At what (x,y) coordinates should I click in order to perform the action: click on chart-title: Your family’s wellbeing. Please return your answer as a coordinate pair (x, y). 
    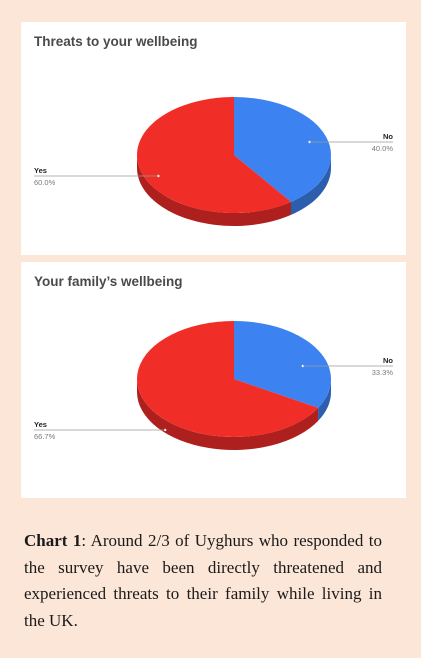
    Looking at the image, I should click on (108, 281).